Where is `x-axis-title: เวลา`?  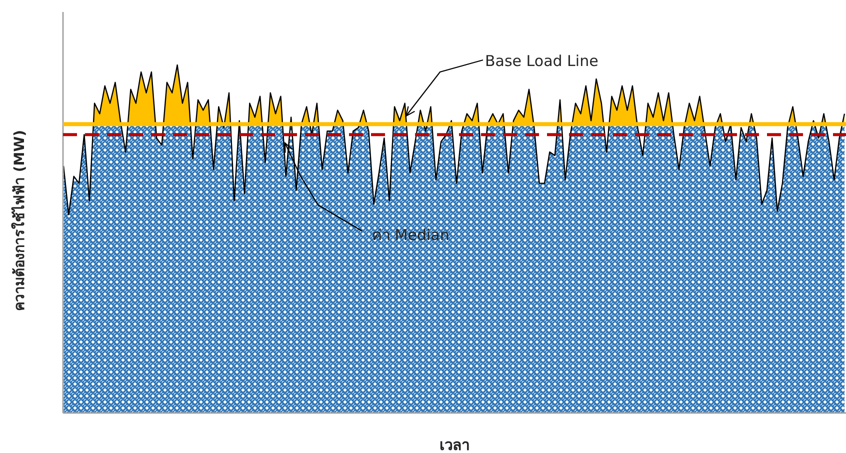 x-axis-title: เวลา is located at coordinates (455, 444).